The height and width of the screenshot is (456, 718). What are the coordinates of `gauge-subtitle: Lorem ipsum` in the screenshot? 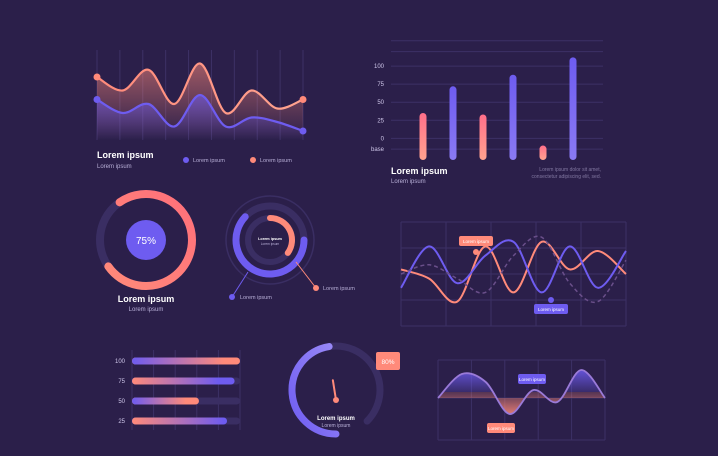 It's located at (336, 426).